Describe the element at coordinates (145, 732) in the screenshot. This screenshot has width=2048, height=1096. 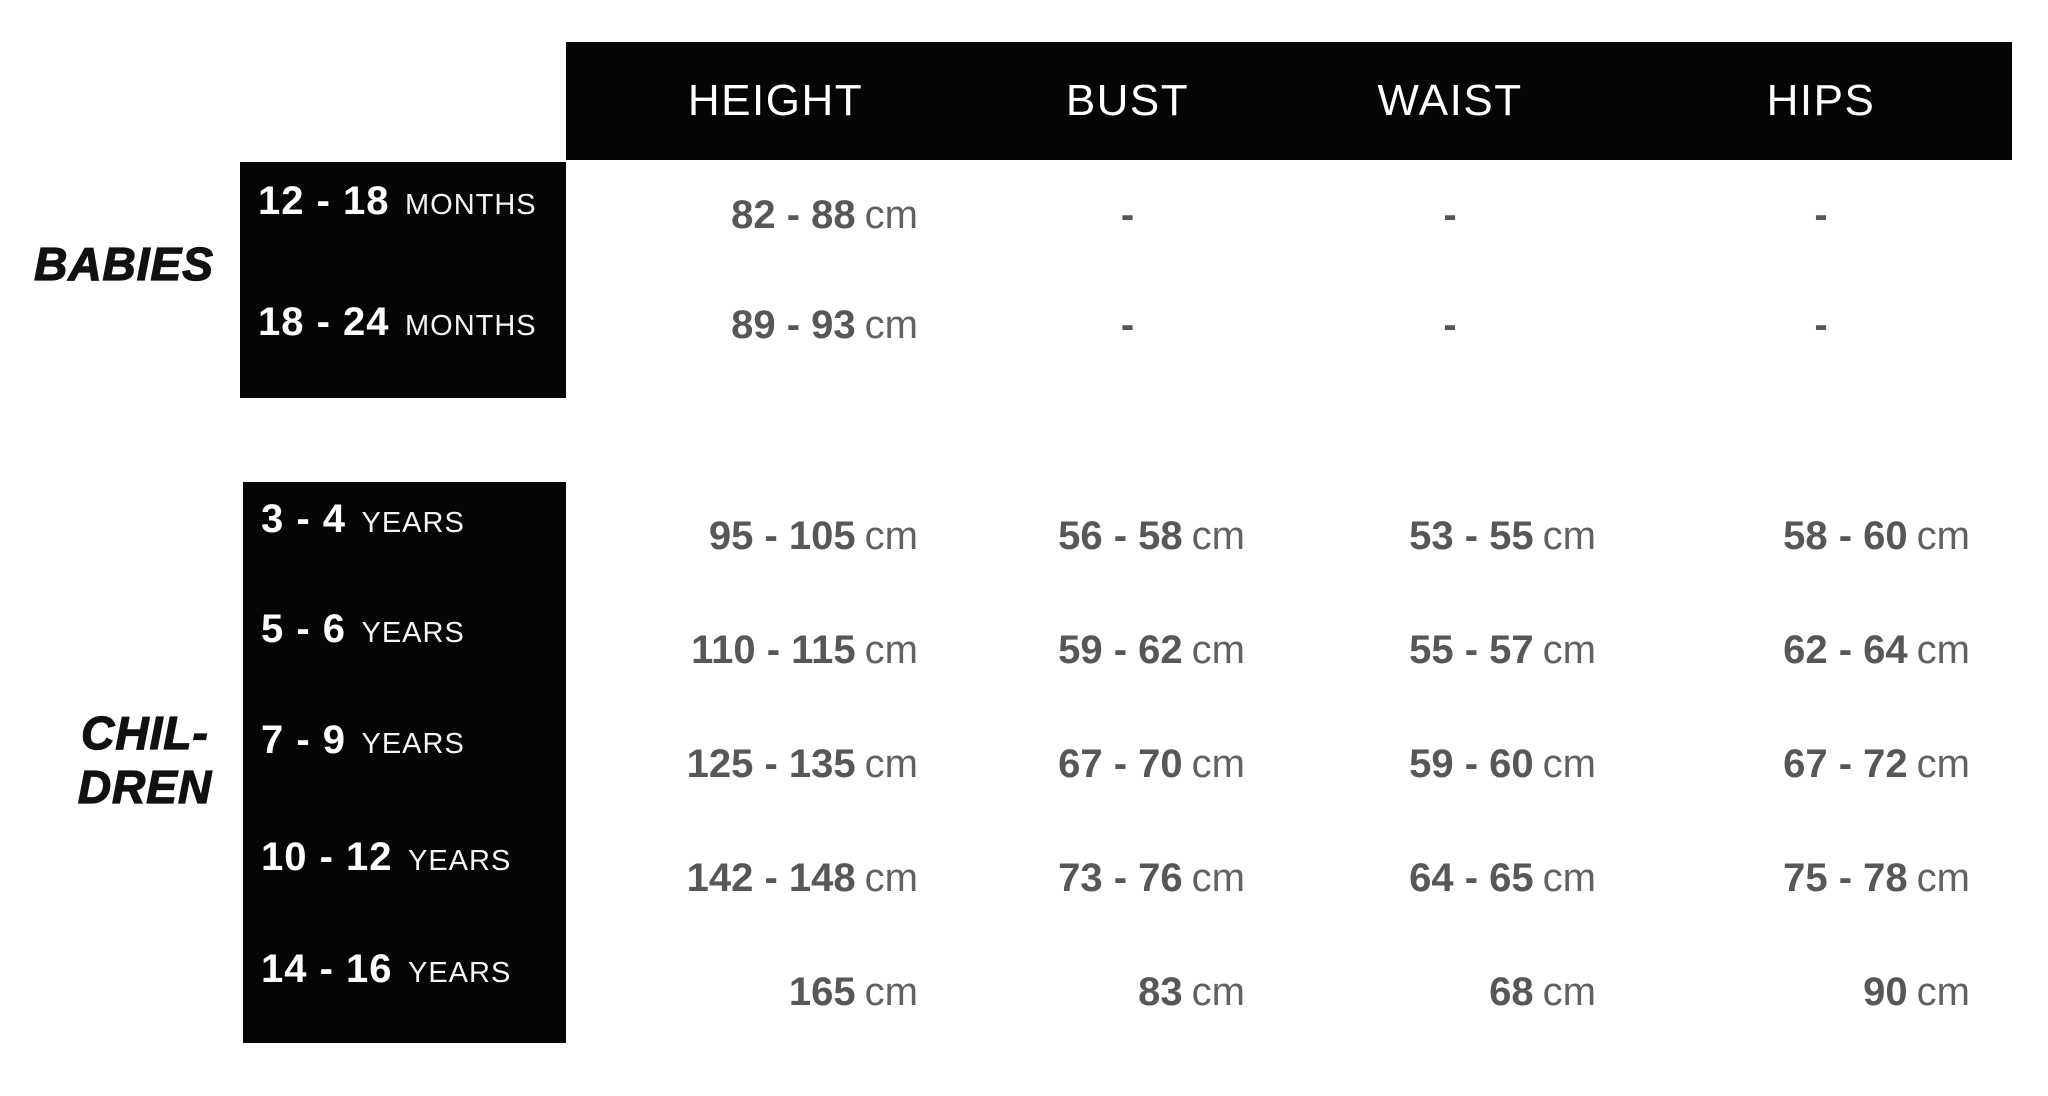
I see `section-label-children-line1: CHIL-` at that location.